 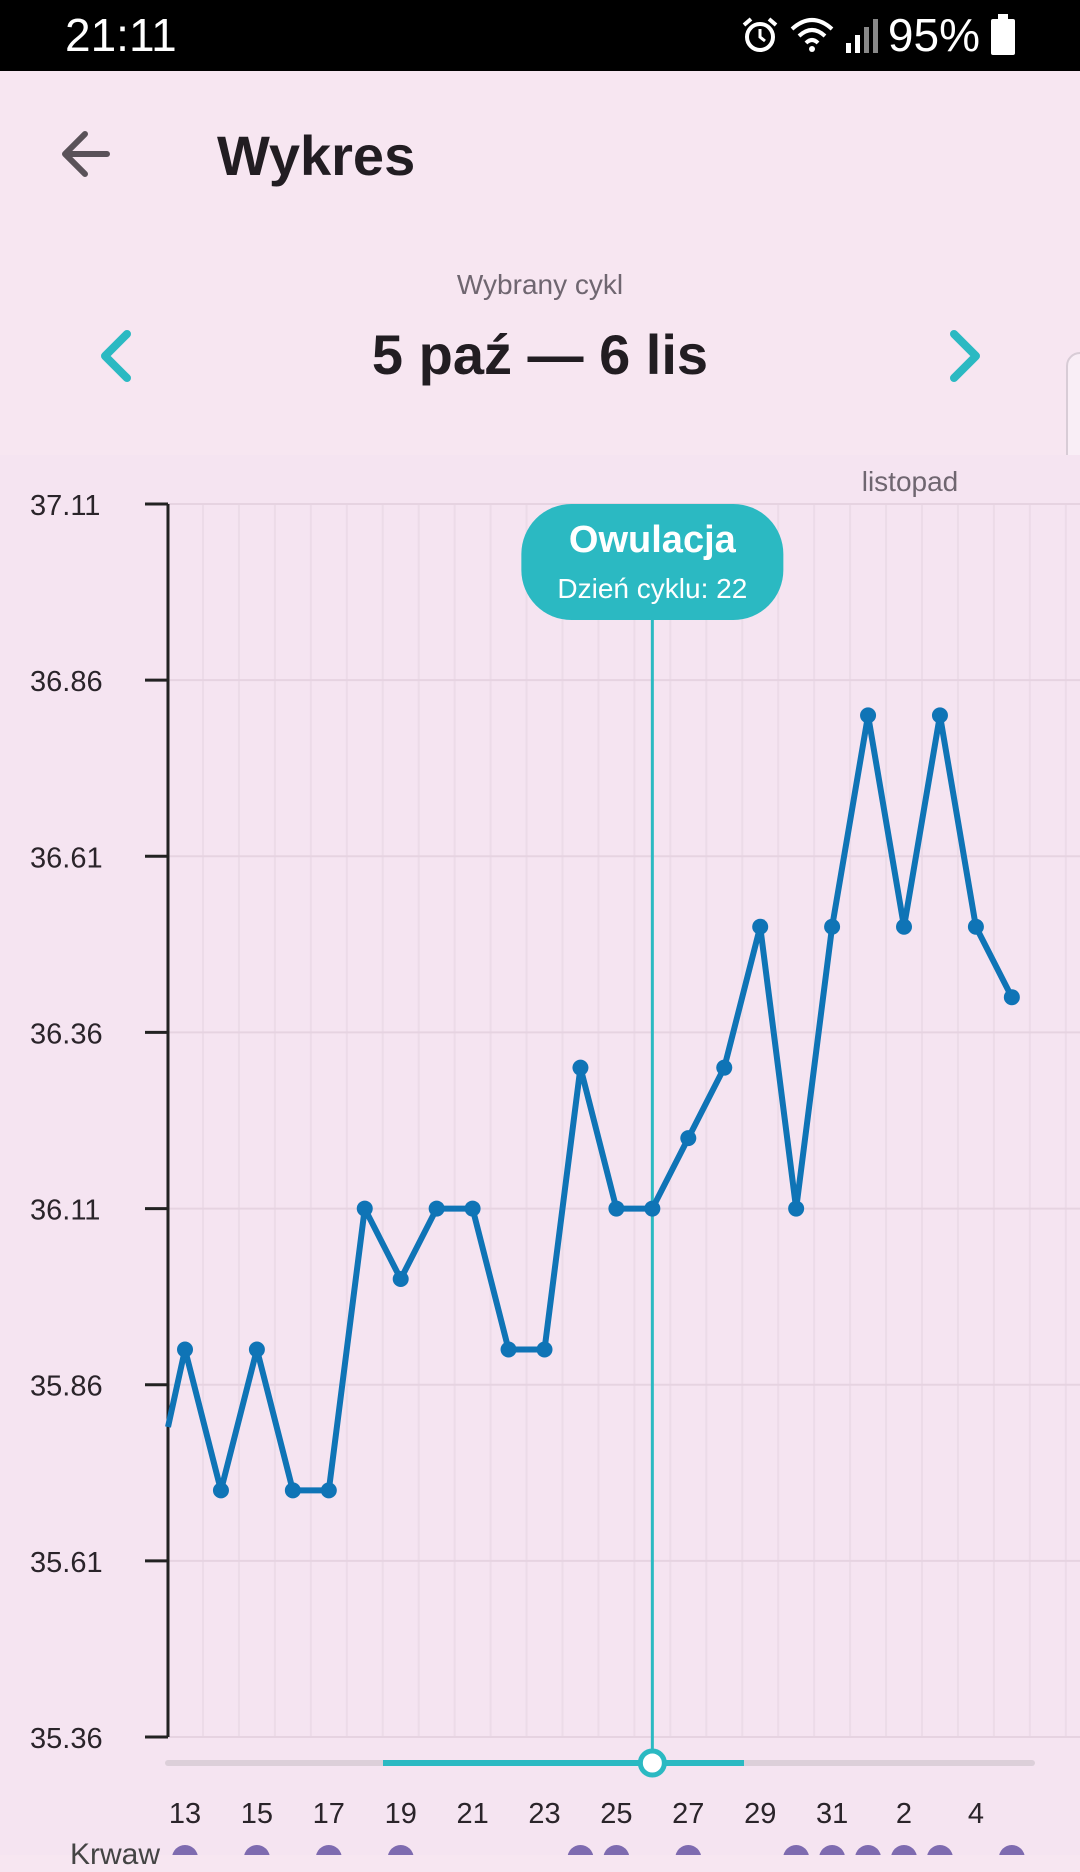 What do you see at coordinates (652, 562) in the screenshot?
I see `ovulation-badge` at bounding box center [652, 562].